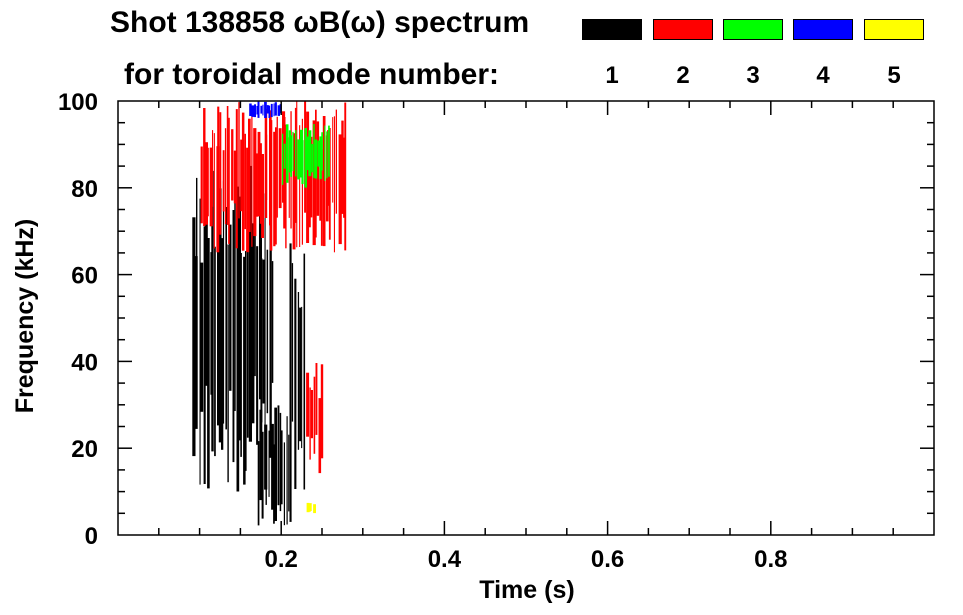 Image resolution: width=963 pixels, height=615 pixels. I want to click on x-tick-label: 0.4, so click(445, 559).